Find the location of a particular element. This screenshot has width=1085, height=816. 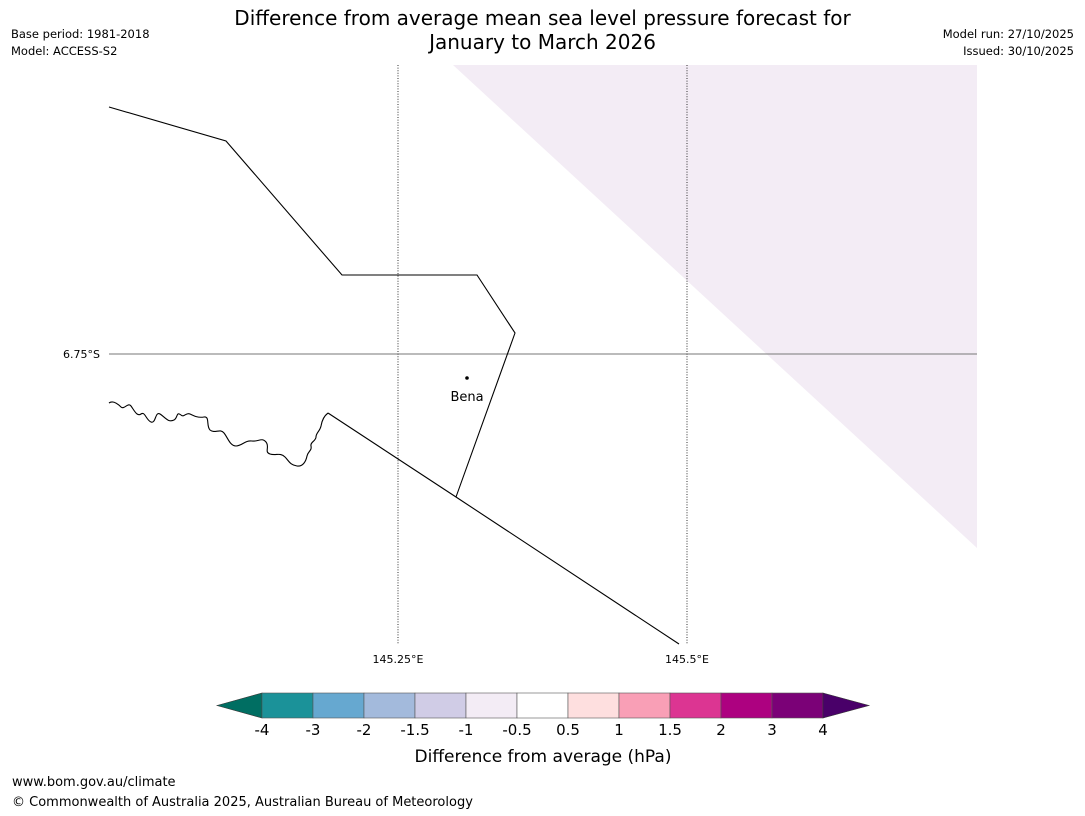

colorbar-tick-label: -1.5 is located at coordinates (414, 730).